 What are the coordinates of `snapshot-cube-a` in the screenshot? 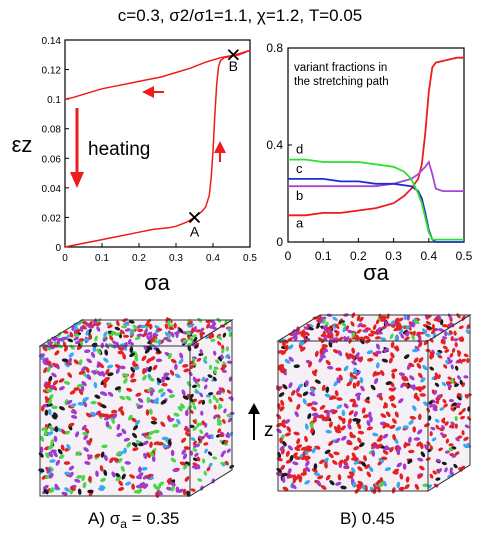 It's located at (136, 408).